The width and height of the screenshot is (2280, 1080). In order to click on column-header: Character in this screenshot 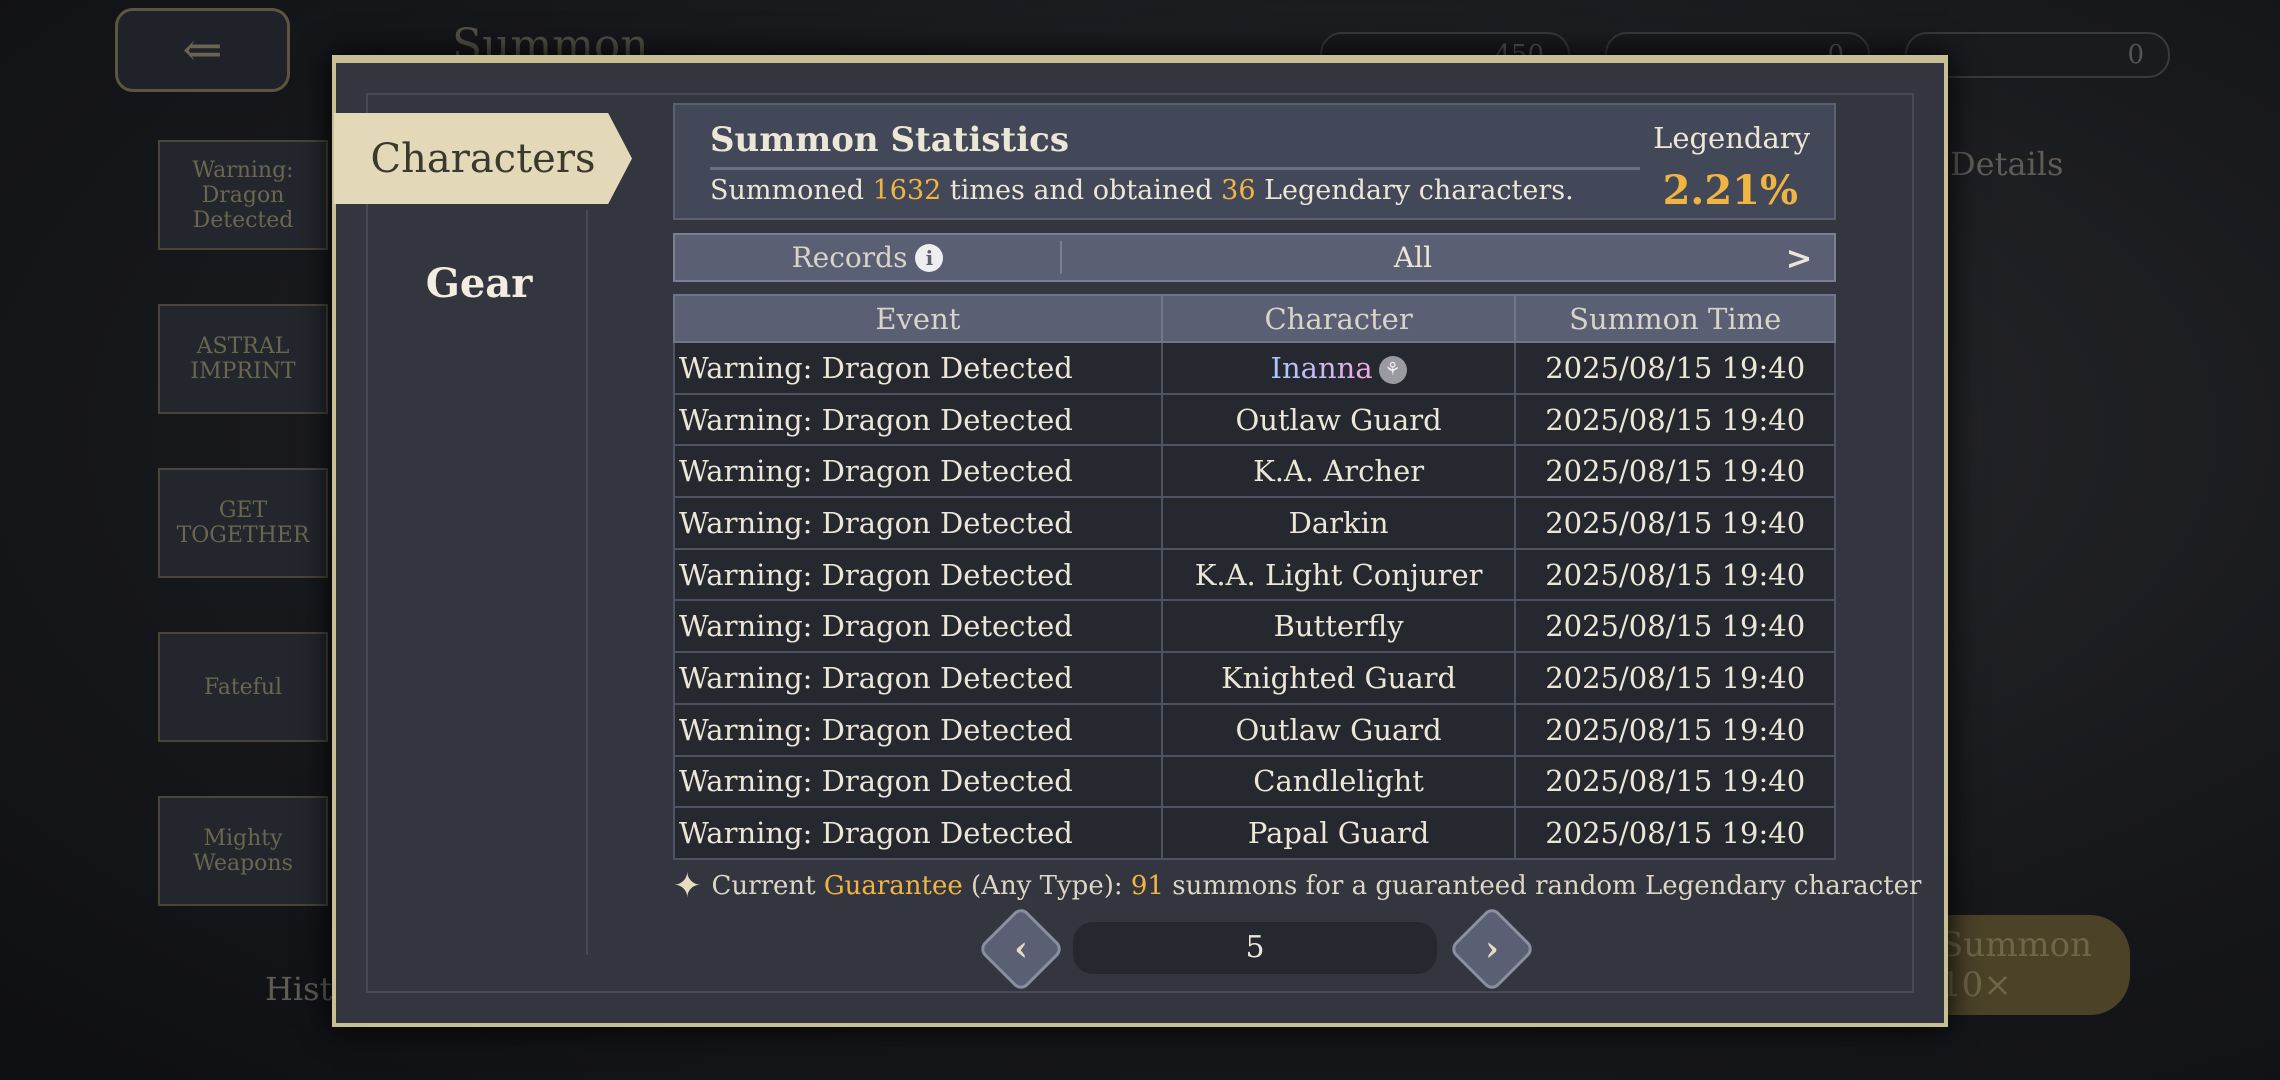, I will do `click(1338, 318)`.